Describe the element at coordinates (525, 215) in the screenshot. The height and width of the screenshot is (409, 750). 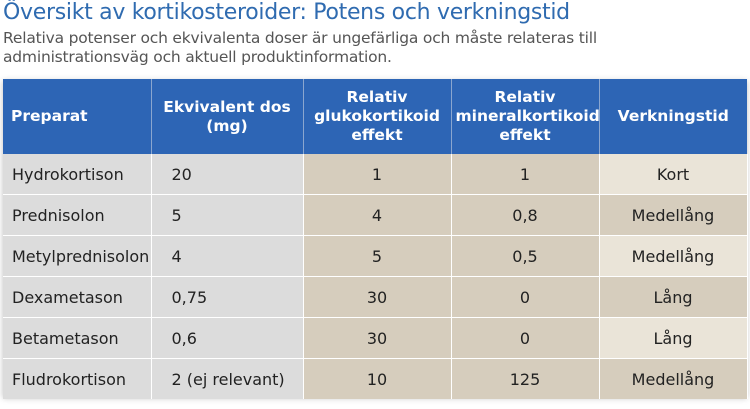
I see `cell-mineralkortikoid: 0,8` at that location.